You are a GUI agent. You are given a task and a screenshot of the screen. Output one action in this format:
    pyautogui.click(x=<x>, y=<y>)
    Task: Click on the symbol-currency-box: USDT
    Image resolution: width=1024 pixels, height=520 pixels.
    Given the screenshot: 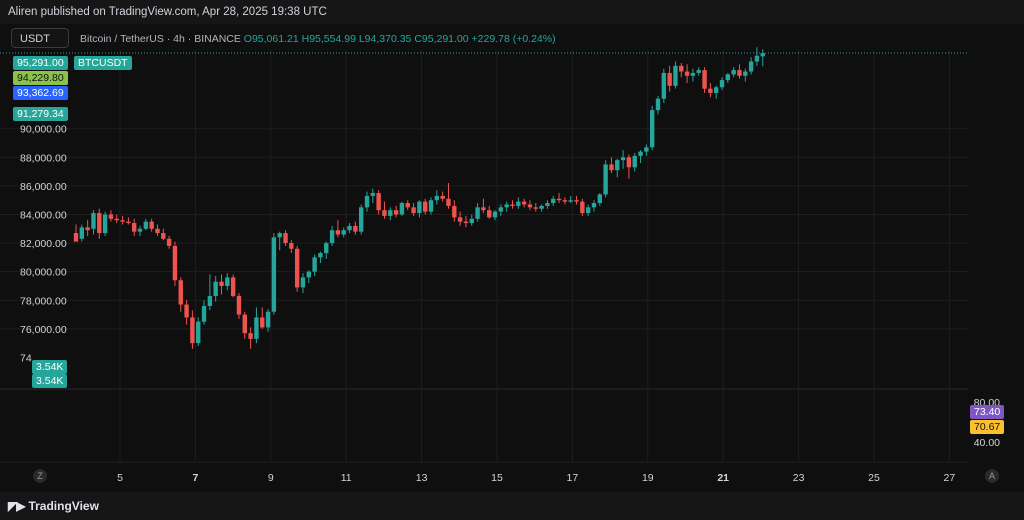 What is the action you would take?
    pyautogui.click(x=40, y=38)
    